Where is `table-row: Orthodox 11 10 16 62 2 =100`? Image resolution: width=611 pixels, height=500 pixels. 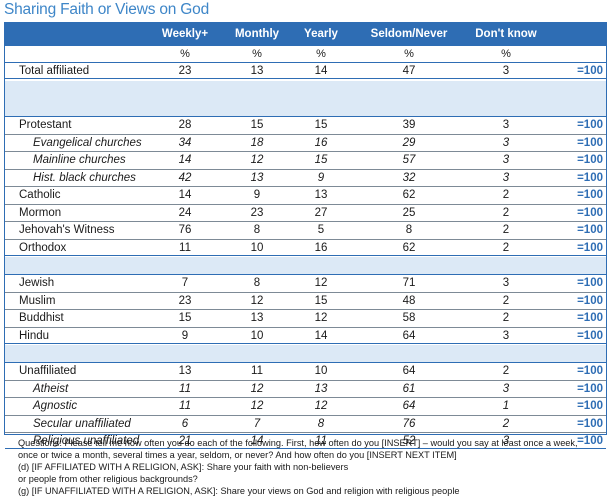 table-row: Orthodox 11 10 16 62 2 =100 is located at coordinates (305, 247).